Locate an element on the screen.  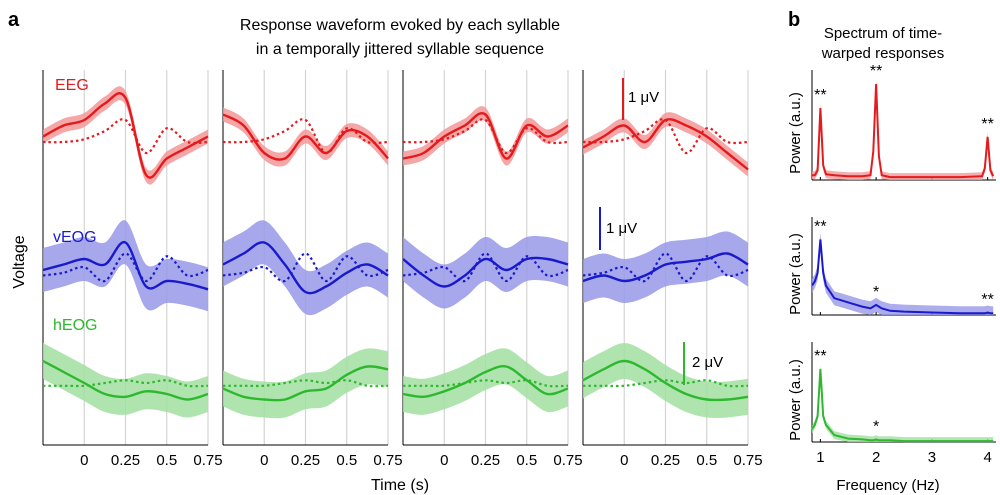
spectrum-line-heog is located at coordinates (902, 405).